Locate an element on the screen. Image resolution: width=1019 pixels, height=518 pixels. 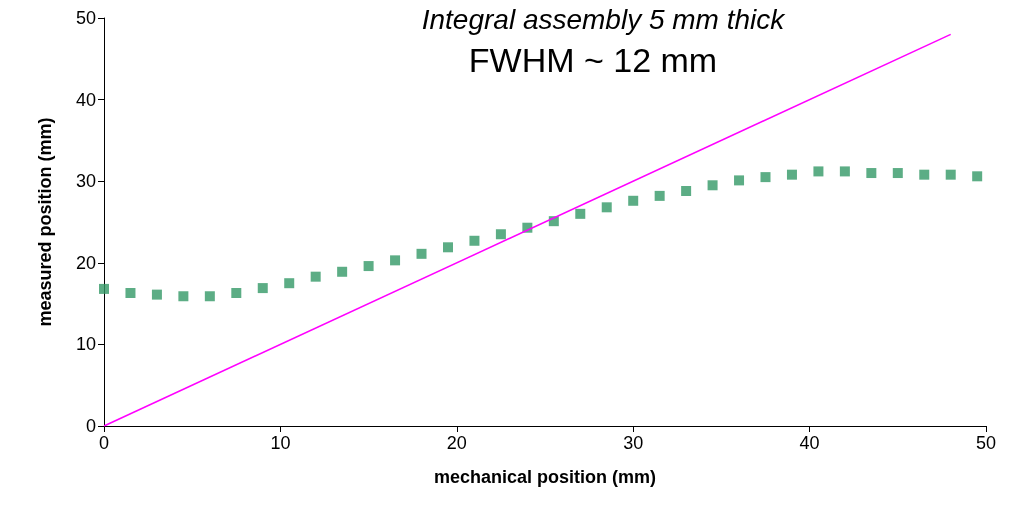
text: FWHM ~ 12 mm is located at coordinates (593, 60).